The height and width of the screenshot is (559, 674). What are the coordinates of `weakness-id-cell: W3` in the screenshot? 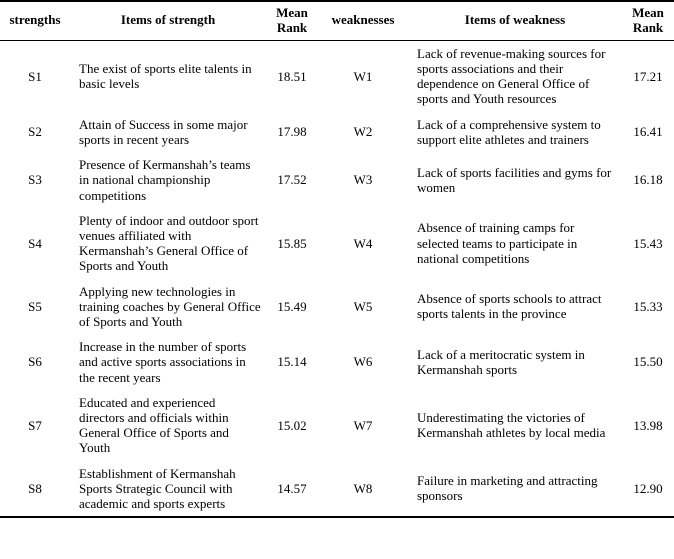 It's located at (363, 180).